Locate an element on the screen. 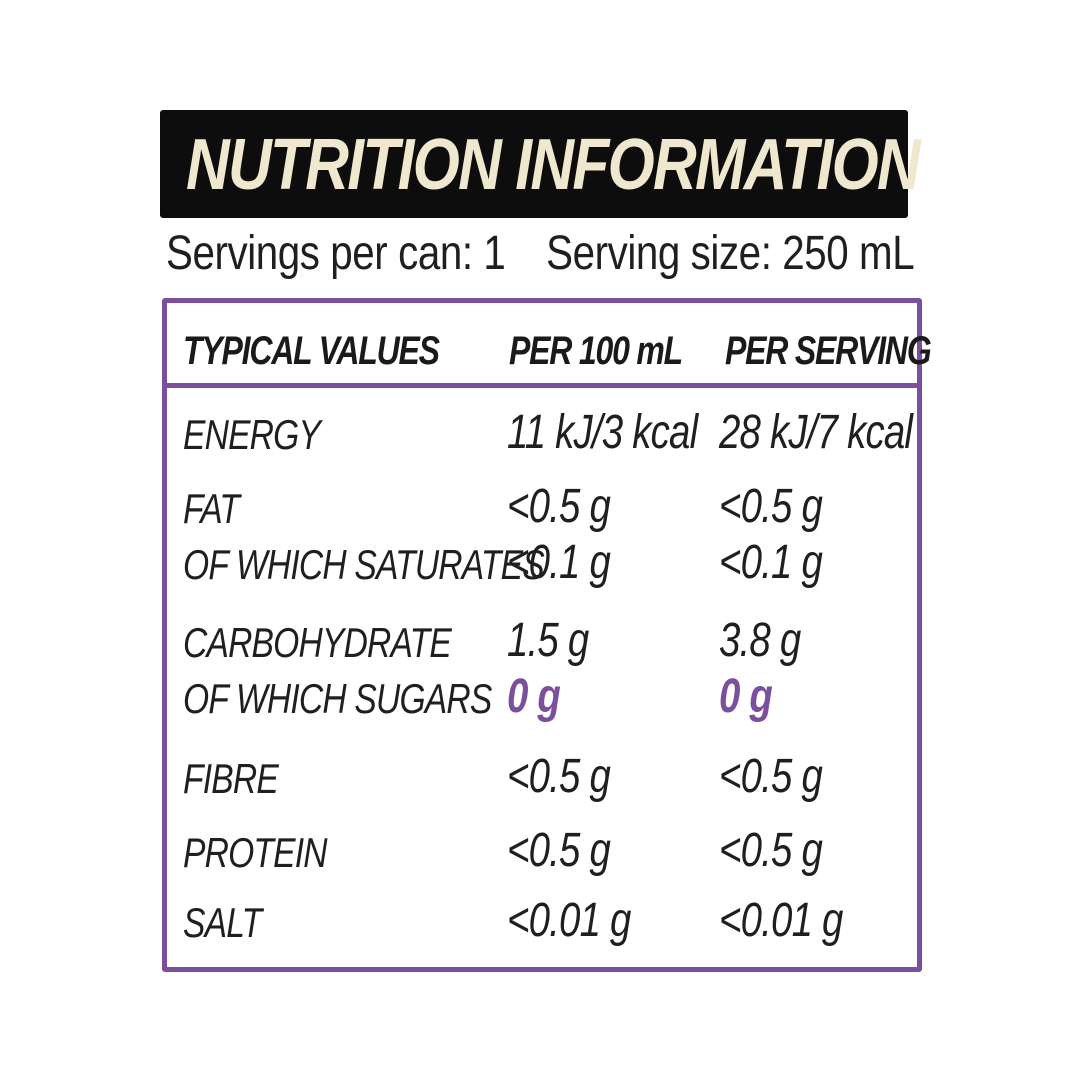 Image resolution: width=1080 pixels, height=1080 pixels. header-per-serving: PER SERVING is located at coordinates (828, 351).